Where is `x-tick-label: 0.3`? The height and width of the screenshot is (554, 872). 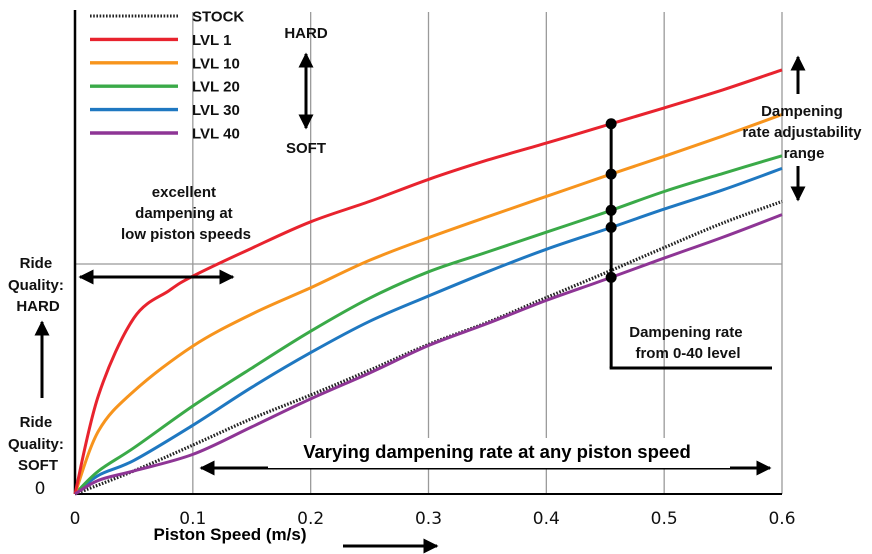
x-tick-label: 0.3 is located at coordinates (428, 519).